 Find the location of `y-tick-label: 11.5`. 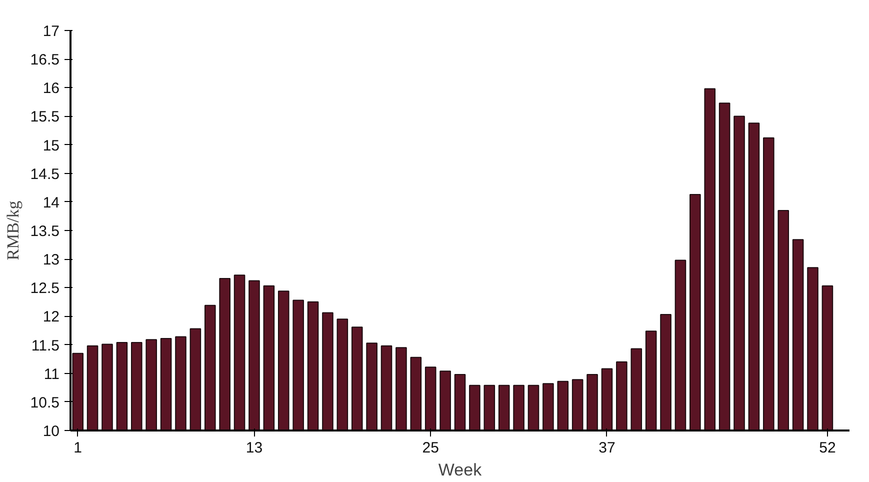

y-tick-label: 11.5 is located at coordinates (45, 345).